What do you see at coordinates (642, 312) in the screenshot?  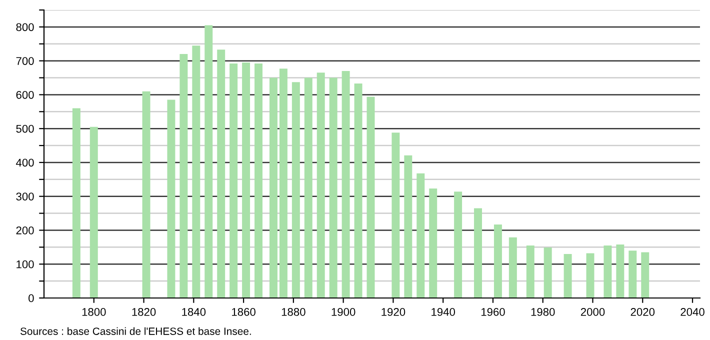 I see `x-tick-label: 2020` at bounding box center [642, 312].